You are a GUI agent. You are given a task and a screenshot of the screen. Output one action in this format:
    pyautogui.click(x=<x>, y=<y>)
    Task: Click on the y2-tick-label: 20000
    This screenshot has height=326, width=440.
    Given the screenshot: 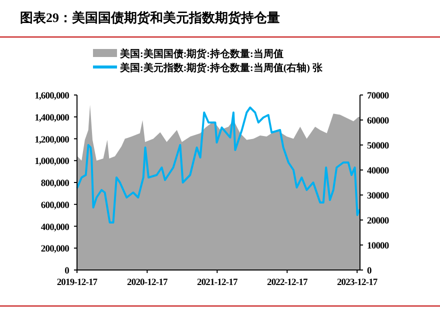 What is the action you would take?
    pyautogui.click(x=378, y=221)
    